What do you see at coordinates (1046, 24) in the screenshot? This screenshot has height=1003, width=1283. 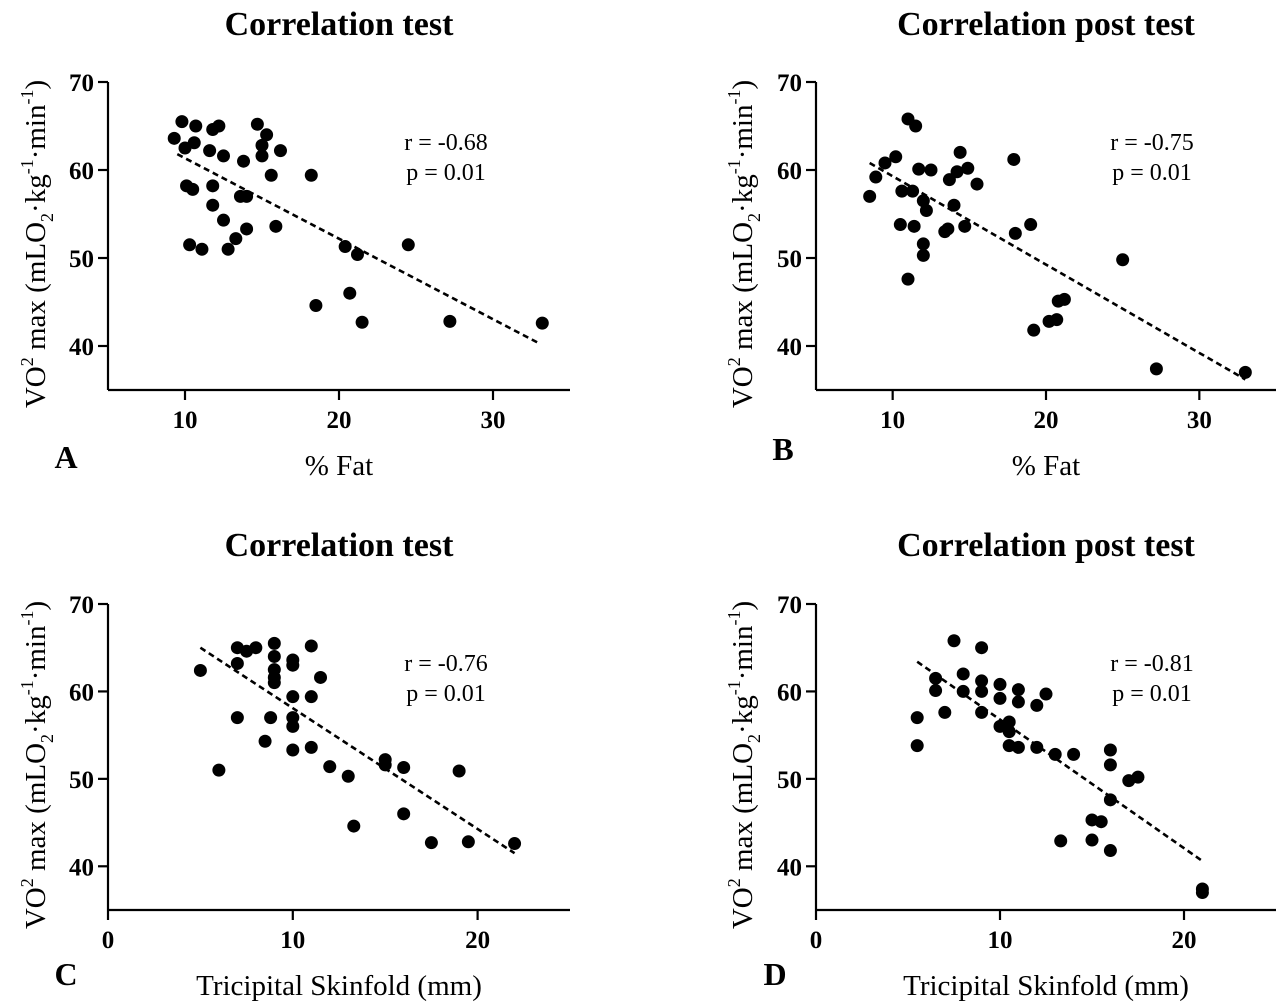 I see `chart-title: Correlation post test` at bounding box center [1046, 24].